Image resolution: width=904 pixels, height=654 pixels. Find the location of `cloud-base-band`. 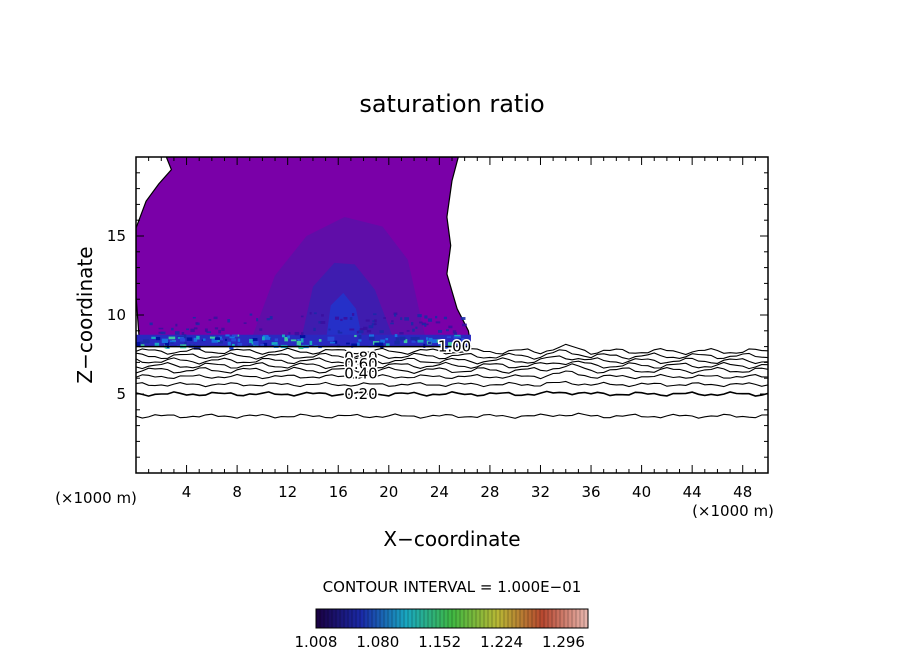

cloud-base-band is located at coordinates (303, 331).